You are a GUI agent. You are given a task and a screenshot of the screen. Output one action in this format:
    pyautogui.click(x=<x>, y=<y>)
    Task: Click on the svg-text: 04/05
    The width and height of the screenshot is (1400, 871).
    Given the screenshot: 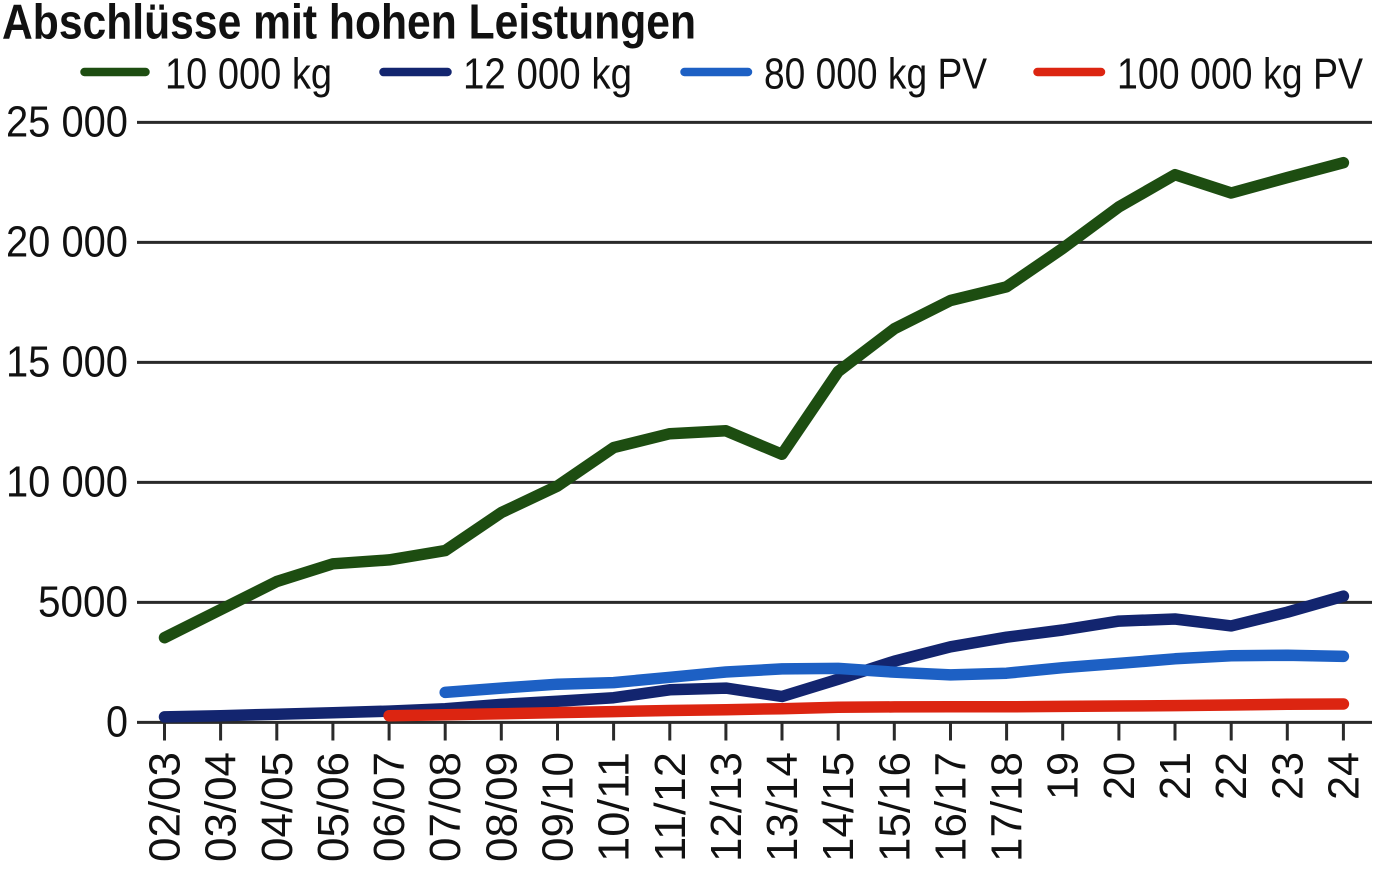 What is the action you would take?
    pyautogui.click(x=278, y=807)
    